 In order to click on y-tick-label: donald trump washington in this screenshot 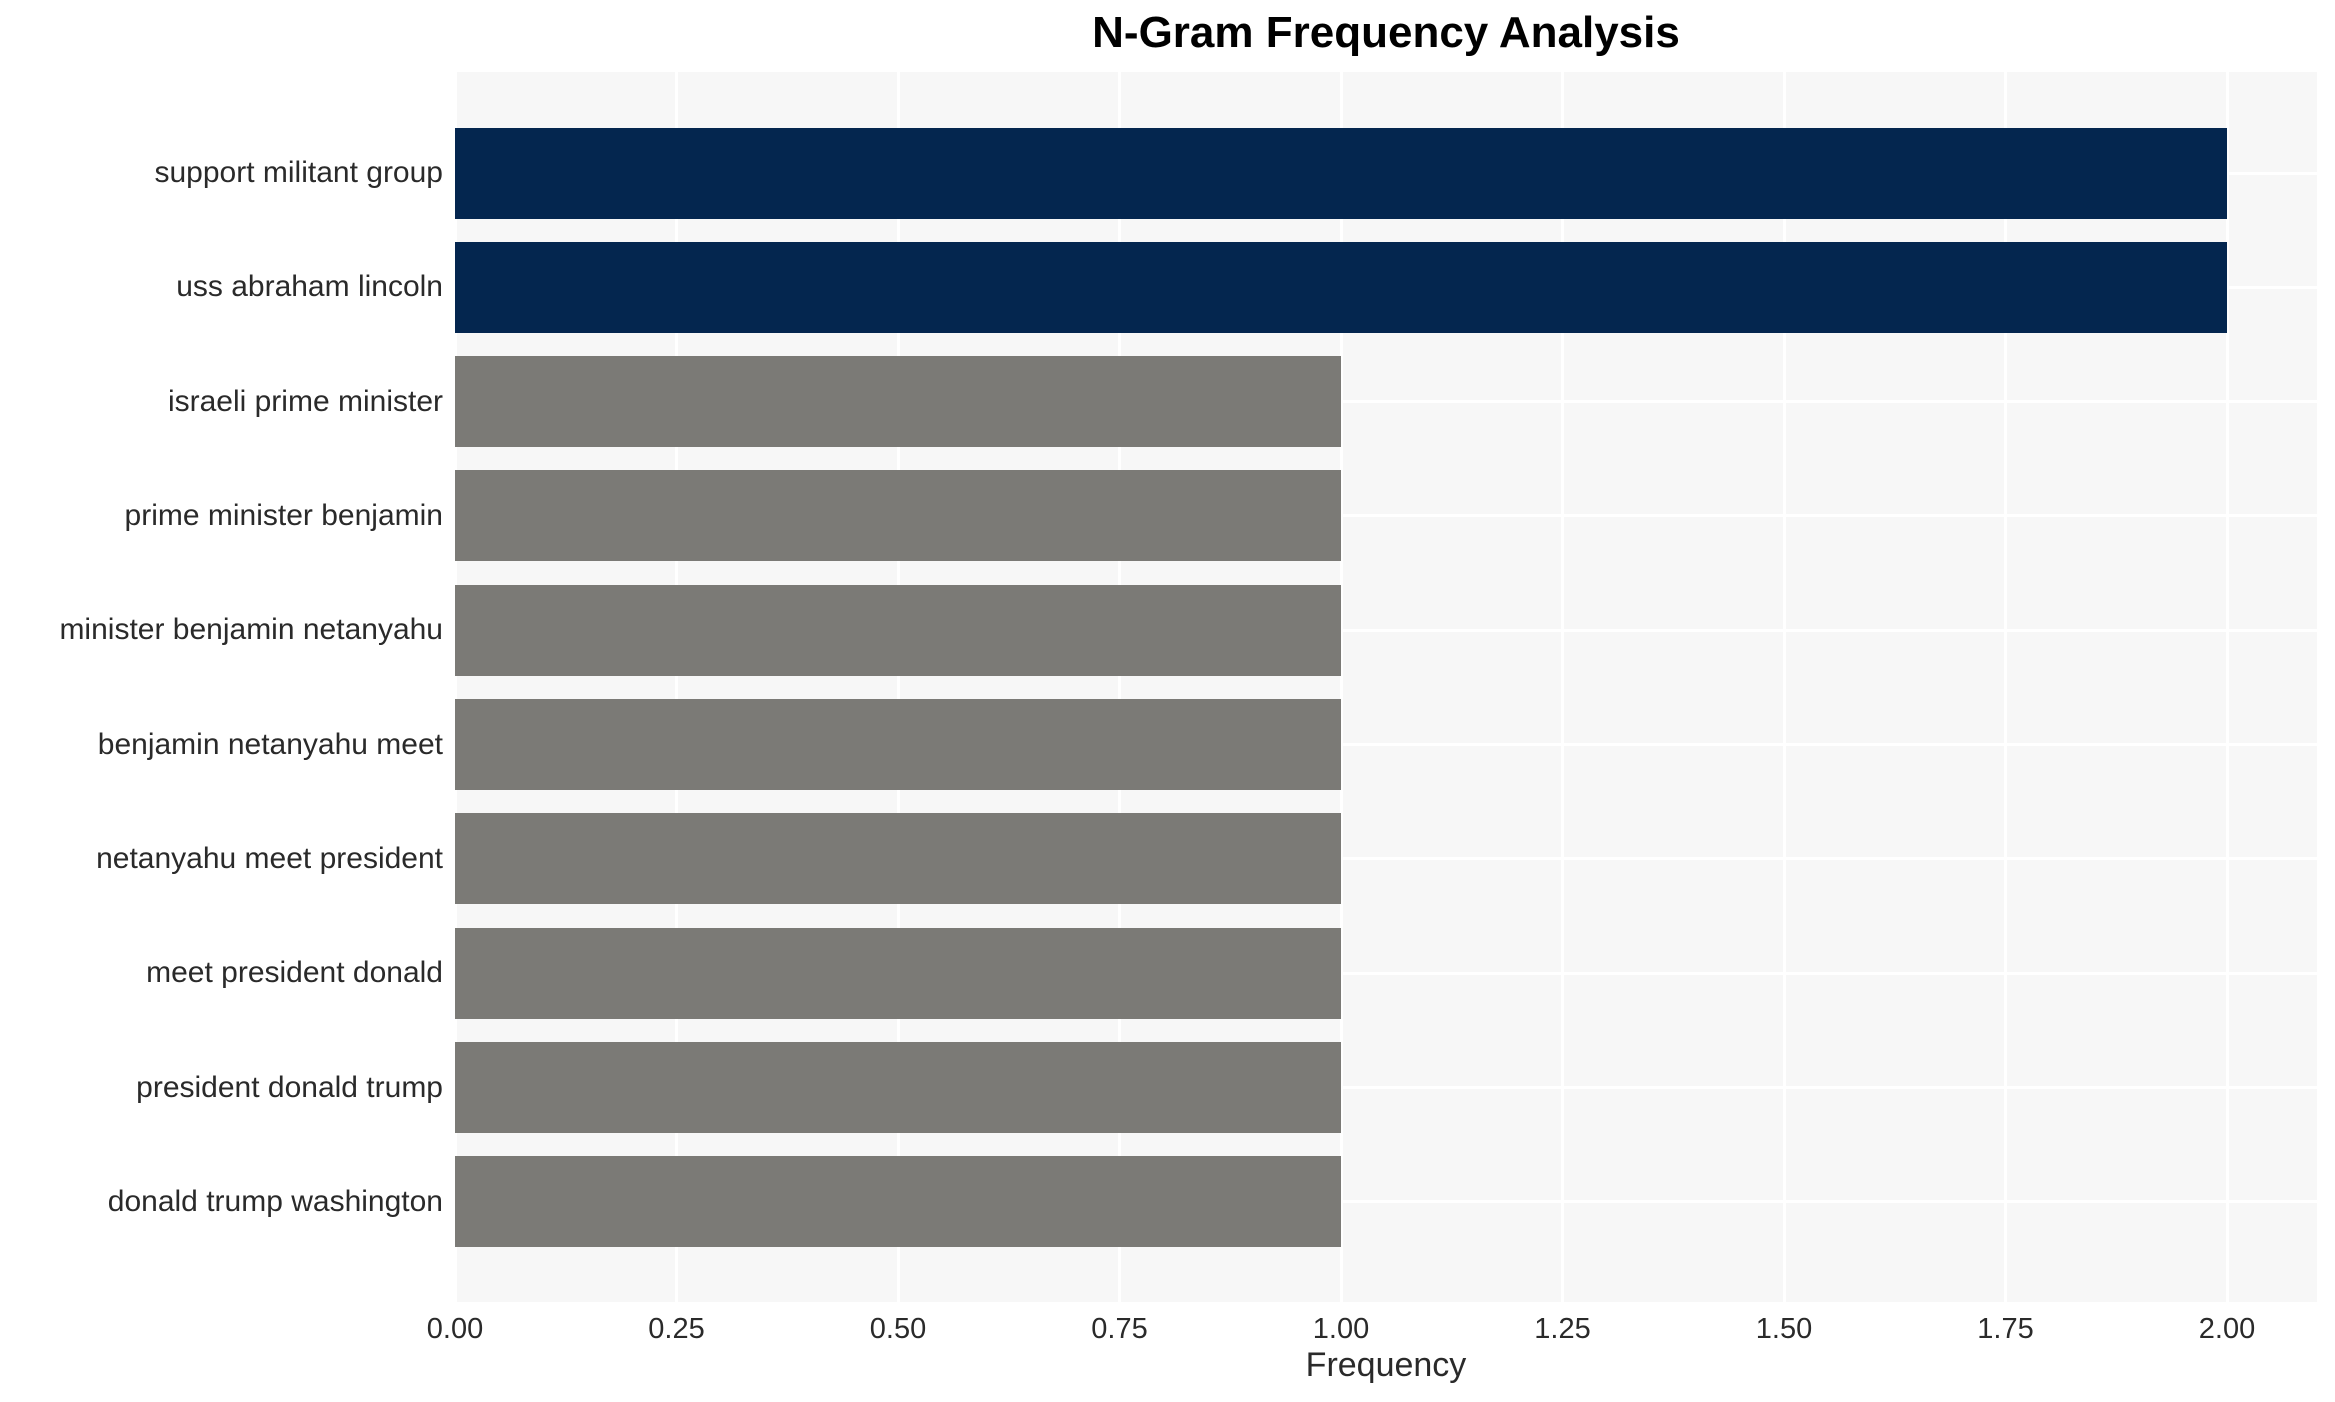, I will do `click(275, 1201)`.